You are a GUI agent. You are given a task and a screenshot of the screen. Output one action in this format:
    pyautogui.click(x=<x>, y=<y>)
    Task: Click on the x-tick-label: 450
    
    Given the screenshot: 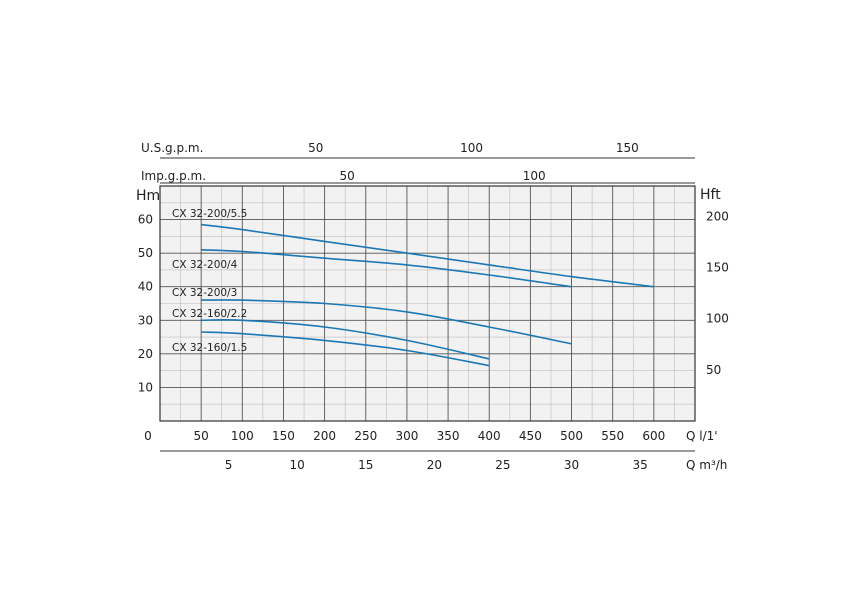 What is the action you would take?
    pyautogui.click(x=530, y=436)
    